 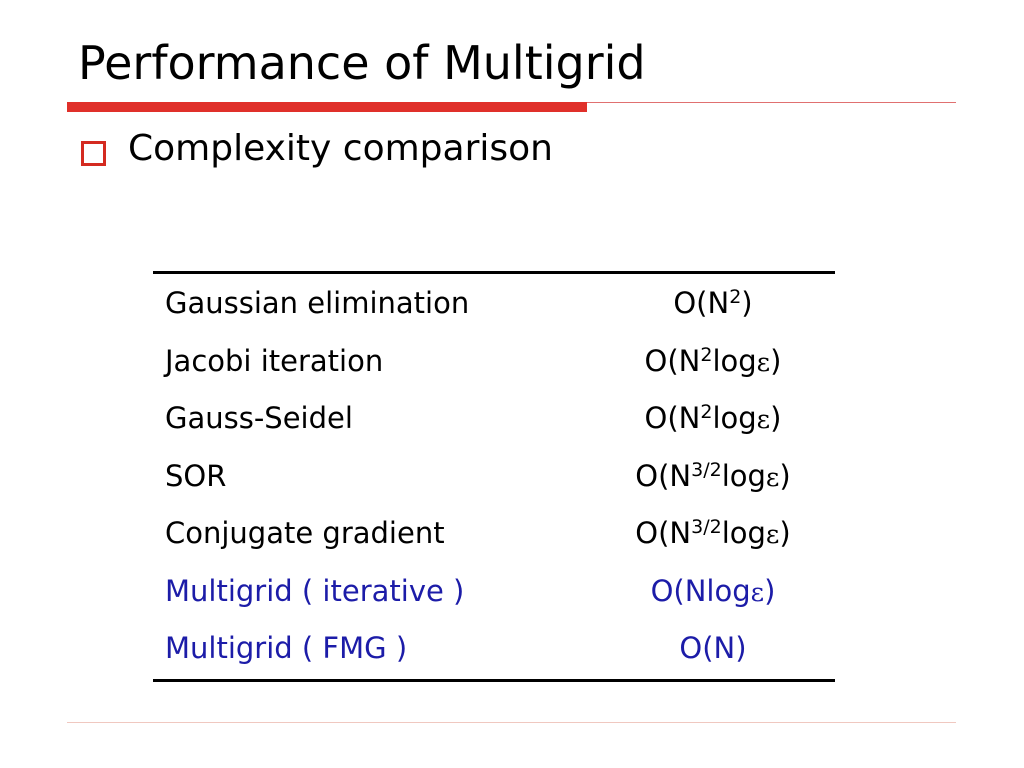 I want to click on method-cell: SOR, so click(x=196, y=475).